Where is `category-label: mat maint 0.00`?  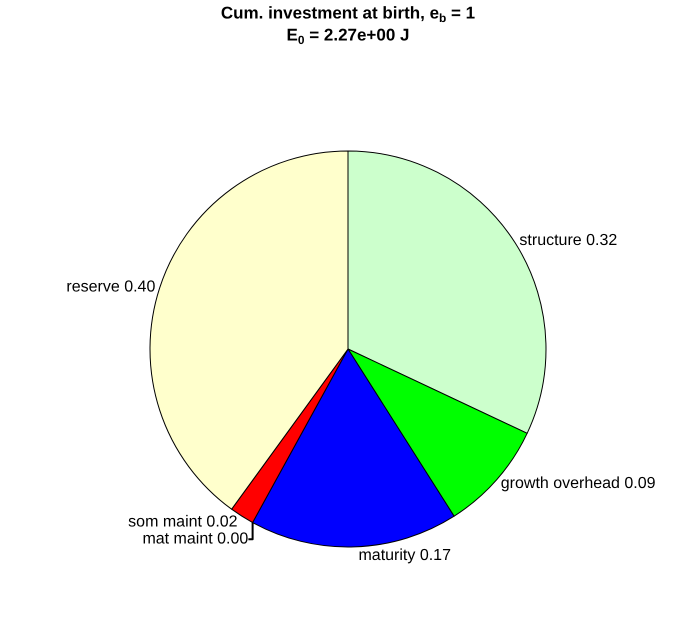 category-label: mat maint 0.00 is located at coordinates (195, 539).